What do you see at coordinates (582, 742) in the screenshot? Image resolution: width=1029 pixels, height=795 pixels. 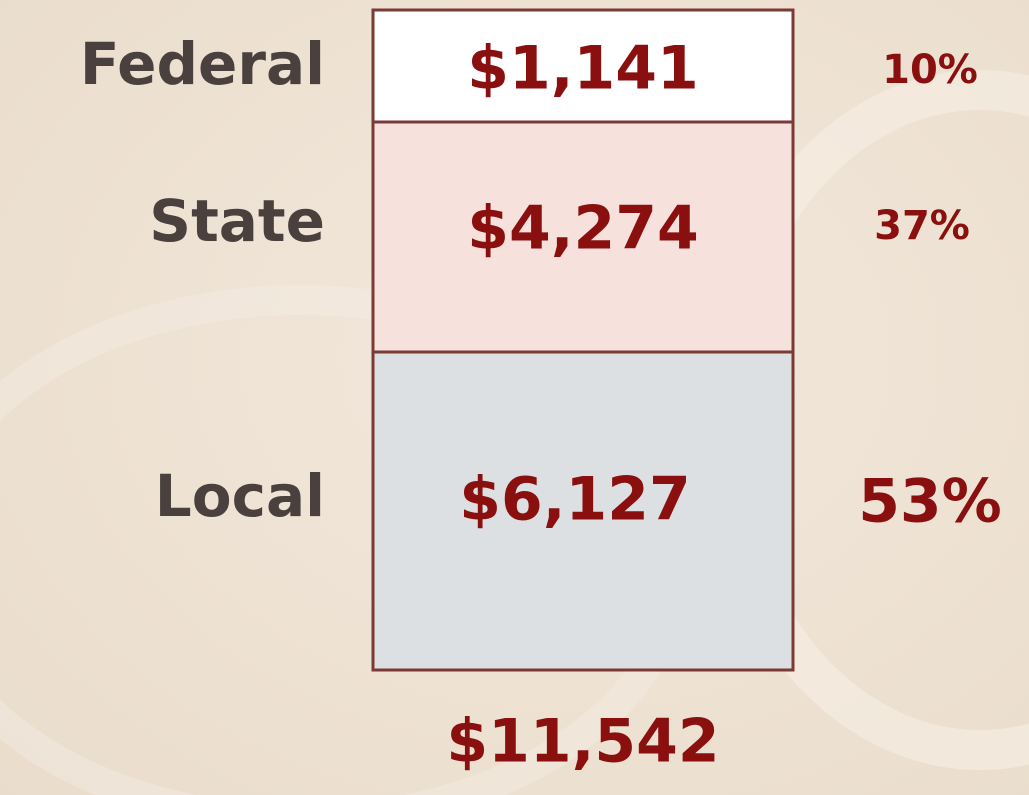 I see `total-amount: $11,542` at bounding box center [582, 742].